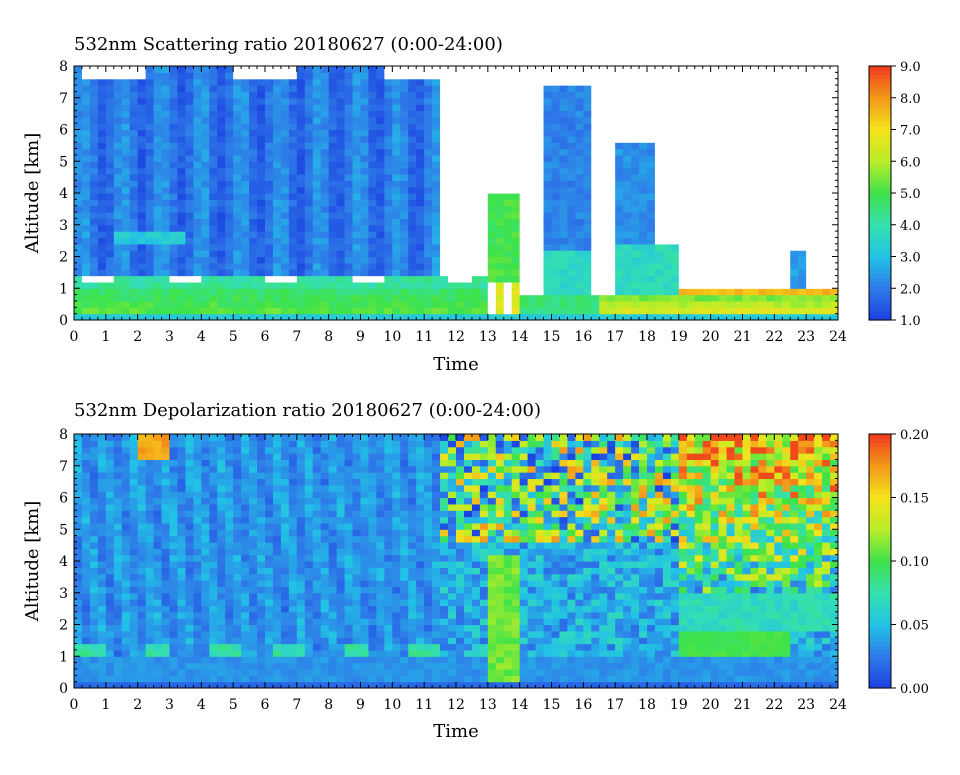  I want to click on x-tick-label: 13, so click(488, 337).